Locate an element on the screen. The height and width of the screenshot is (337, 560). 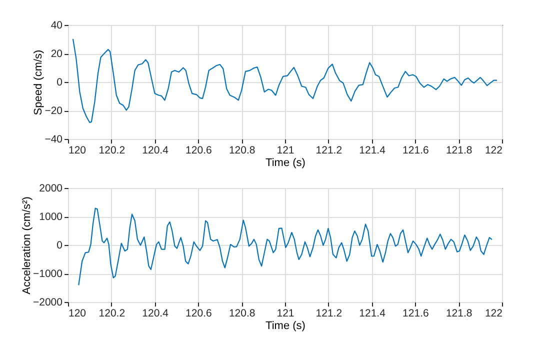
y-tick-label: −1000 is located at coordinates (48, 274).